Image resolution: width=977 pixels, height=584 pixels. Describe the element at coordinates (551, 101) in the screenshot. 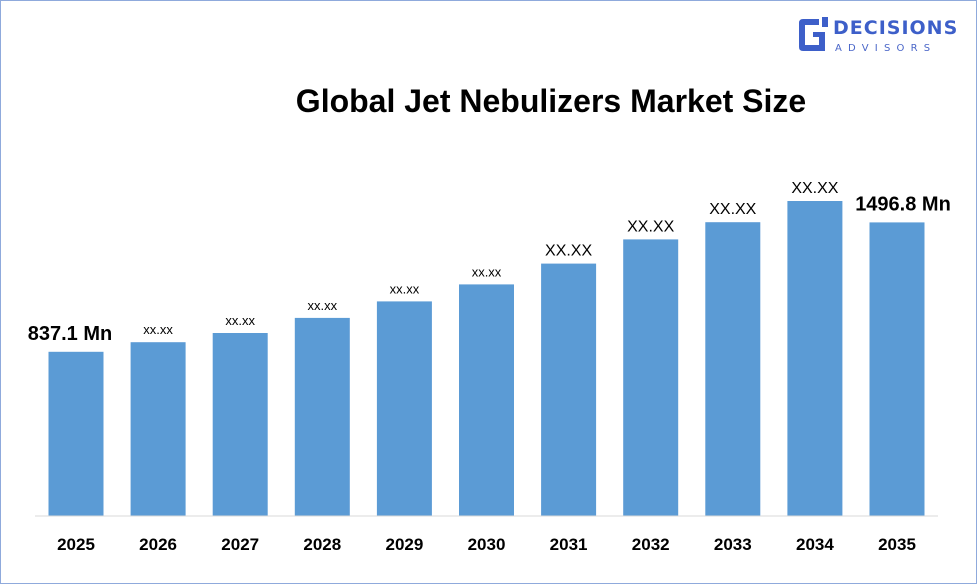

I see `chart-title: Global Jet Nebulizers Market Size` at that location.